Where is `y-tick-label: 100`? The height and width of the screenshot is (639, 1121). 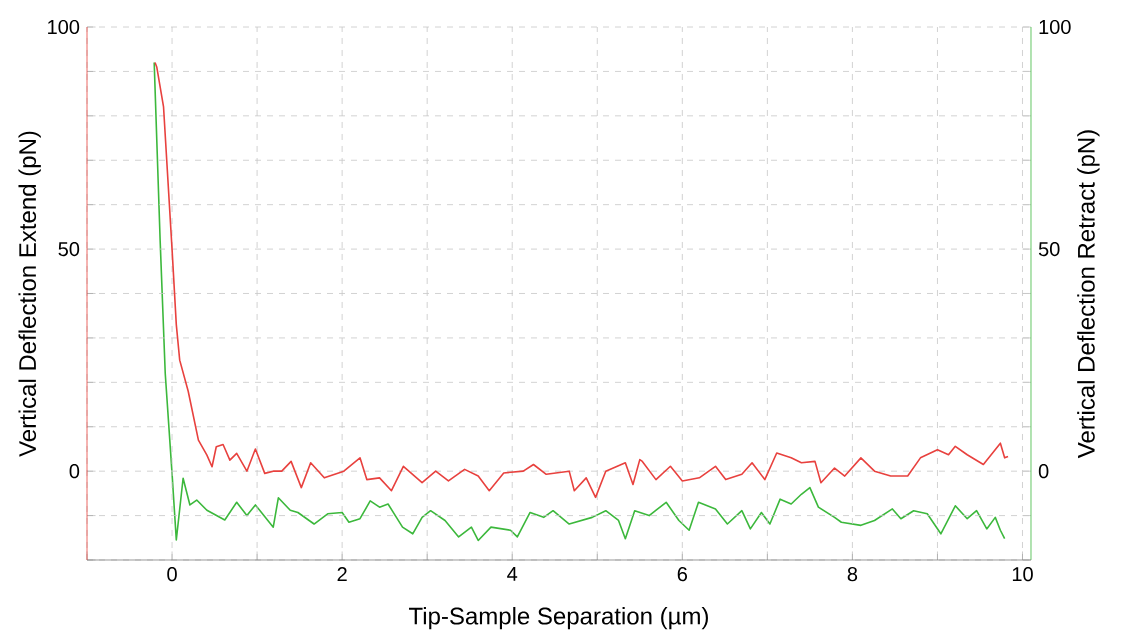
y-tick-label: 100 is located at coordinates (64, 27).